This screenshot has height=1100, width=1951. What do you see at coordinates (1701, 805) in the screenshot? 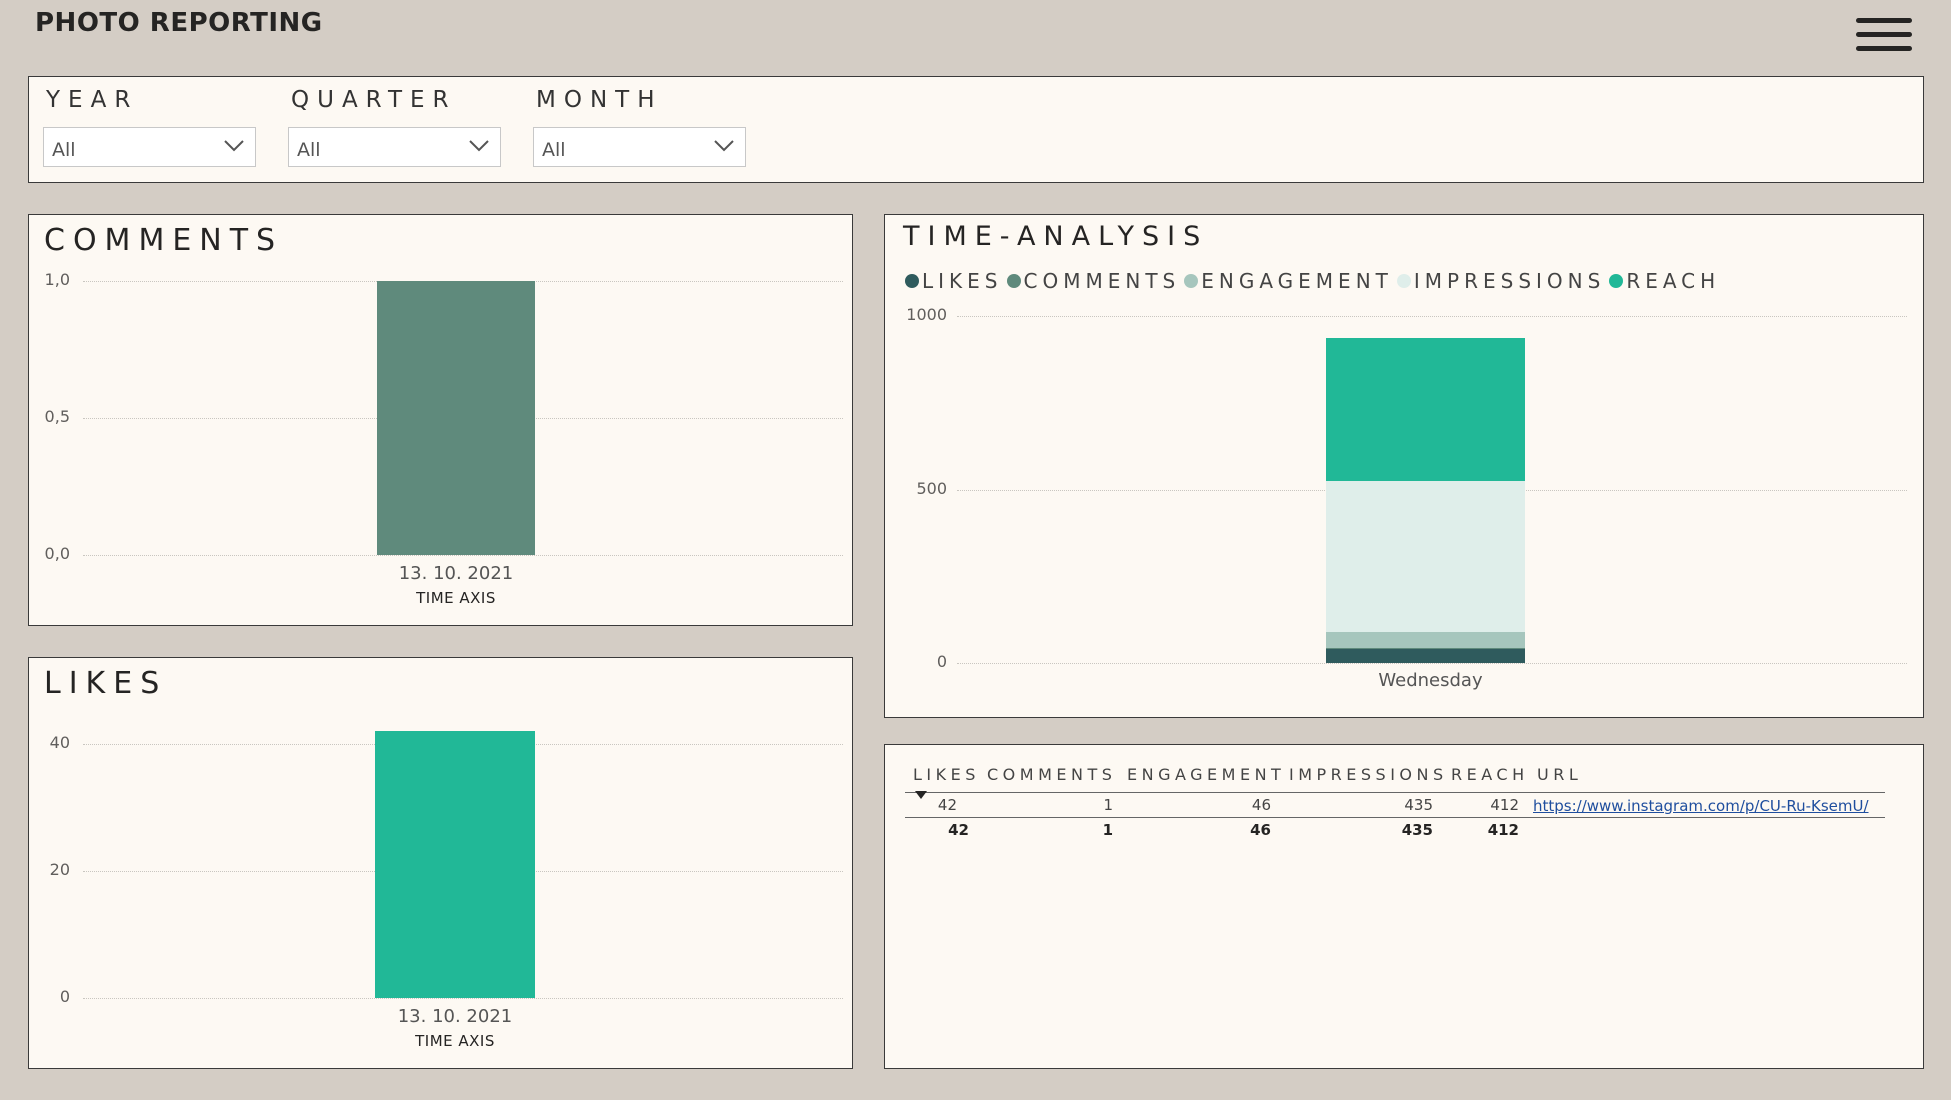
I see `post-url-link: https://www.instagram.com/p/CU-Ru-KsemU/` at bounding box center [1701, 805].